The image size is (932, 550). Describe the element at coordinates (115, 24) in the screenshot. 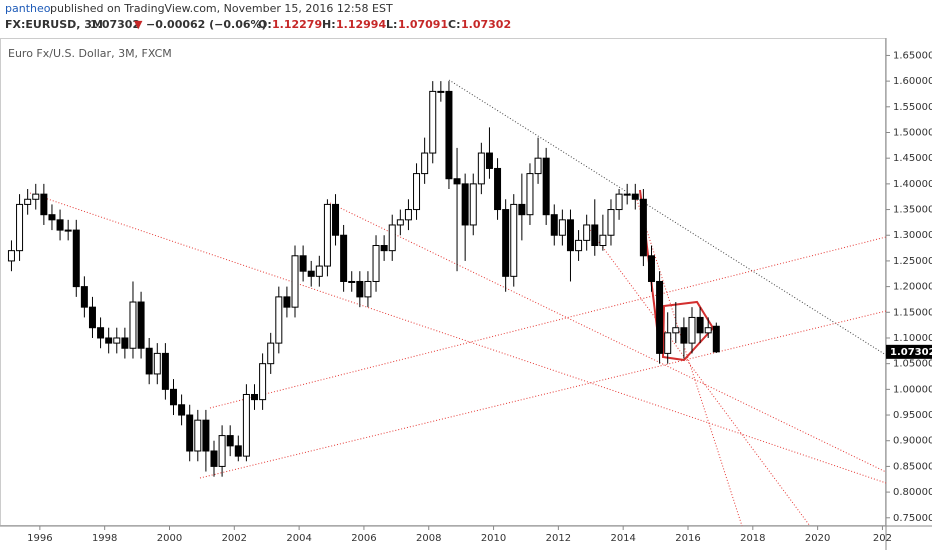

I see `last: 1.07302` at that location.